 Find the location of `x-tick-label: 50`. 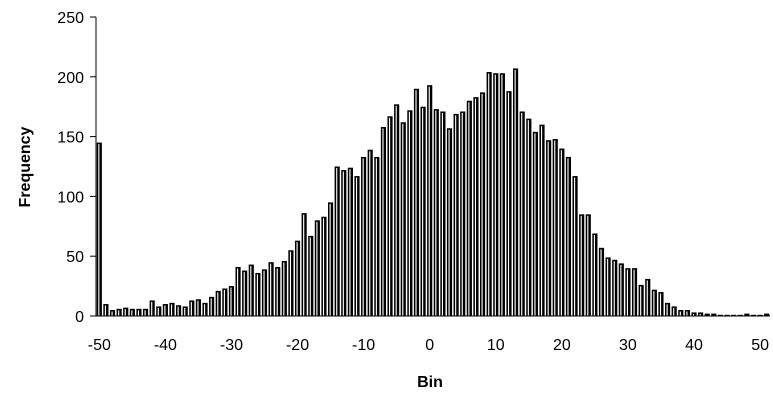

x-tick-label: 50 is located at coordinates (760, 345).